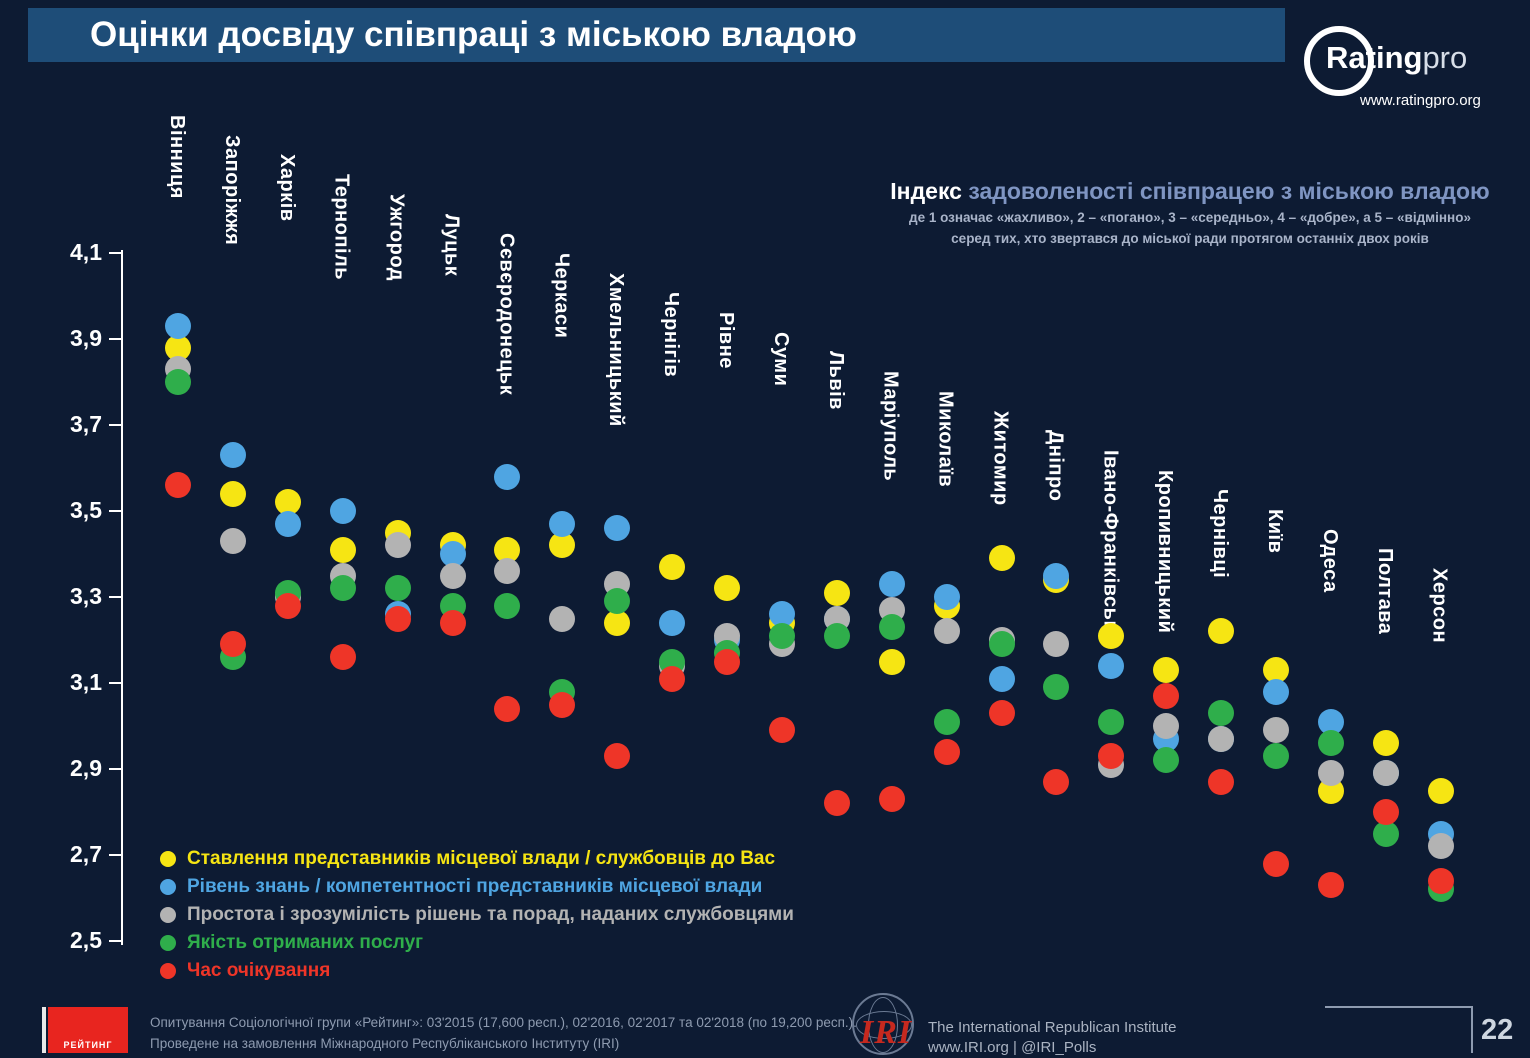 This screenshot has width=1530, height=1058. Describe the element at coordinates (1384, 591) in the screenshot. I see `city-label-23: Полтава` at that location.